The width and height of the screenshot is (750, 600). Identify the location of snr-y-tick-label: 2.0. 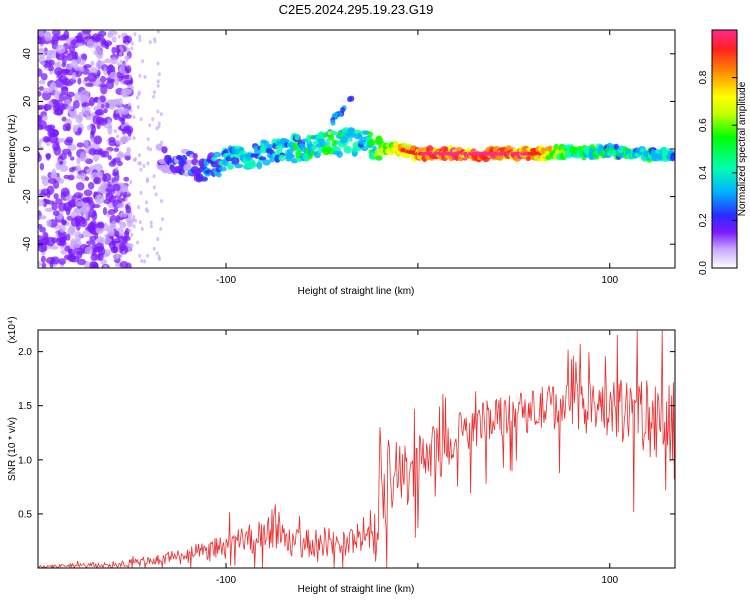
(25, 352).